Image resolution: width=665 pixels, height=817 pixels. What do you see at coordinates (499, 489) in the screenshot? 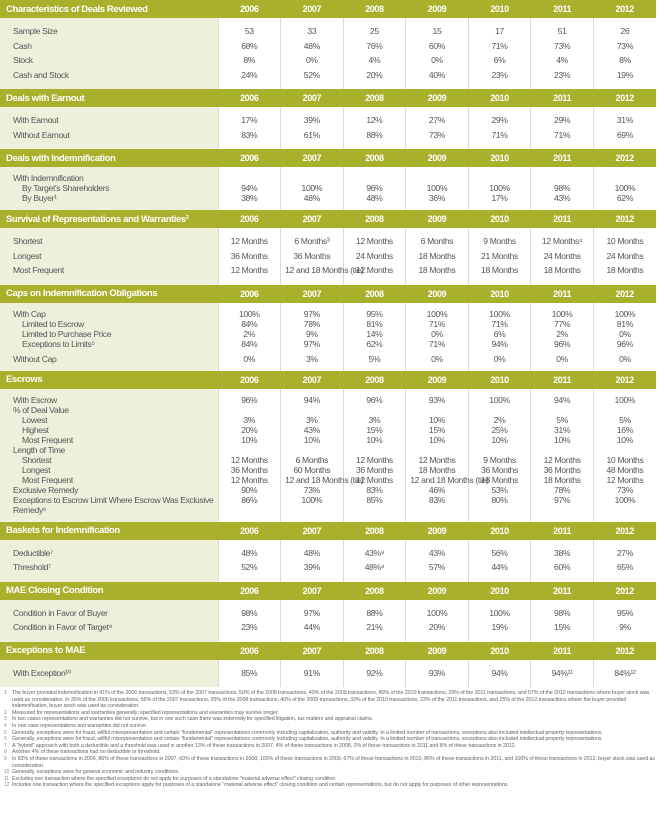
I see `cell-value: 53%` at bounding box center [499, 489].